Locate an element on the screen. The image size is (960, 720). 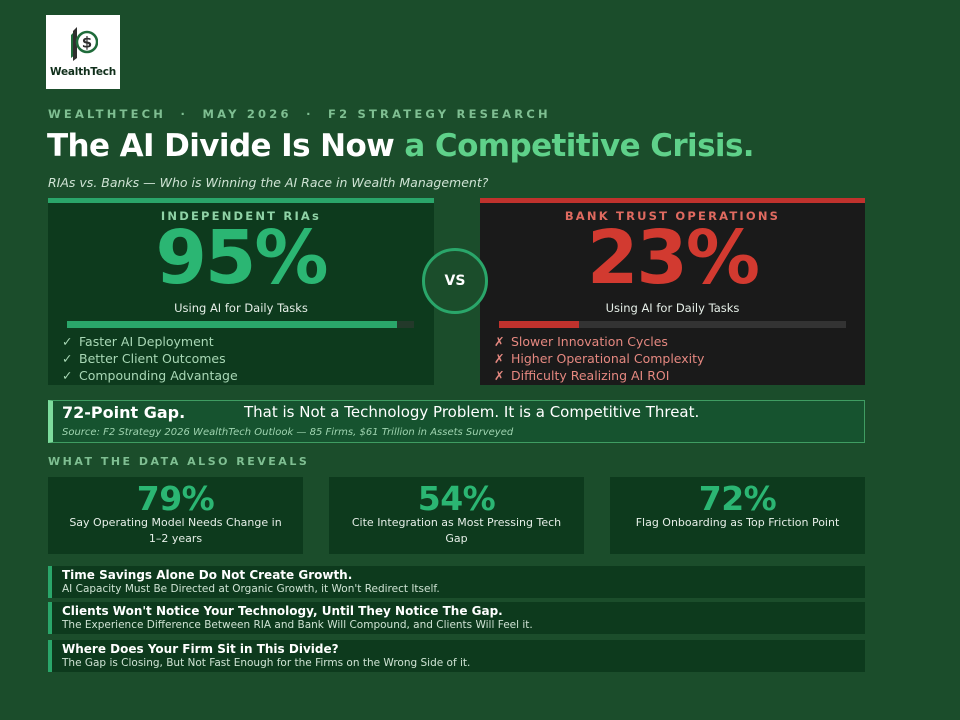
bullet-text: Higher Operational Complexity is located at coordinates (608, 358).